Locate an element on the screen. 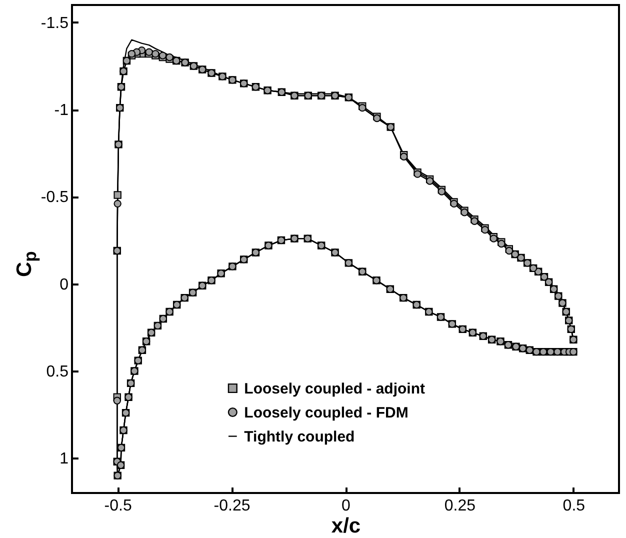 The width and height of the screenshot is (626, 538). x-axis-title: x/c is located at coordinates (346, 526).